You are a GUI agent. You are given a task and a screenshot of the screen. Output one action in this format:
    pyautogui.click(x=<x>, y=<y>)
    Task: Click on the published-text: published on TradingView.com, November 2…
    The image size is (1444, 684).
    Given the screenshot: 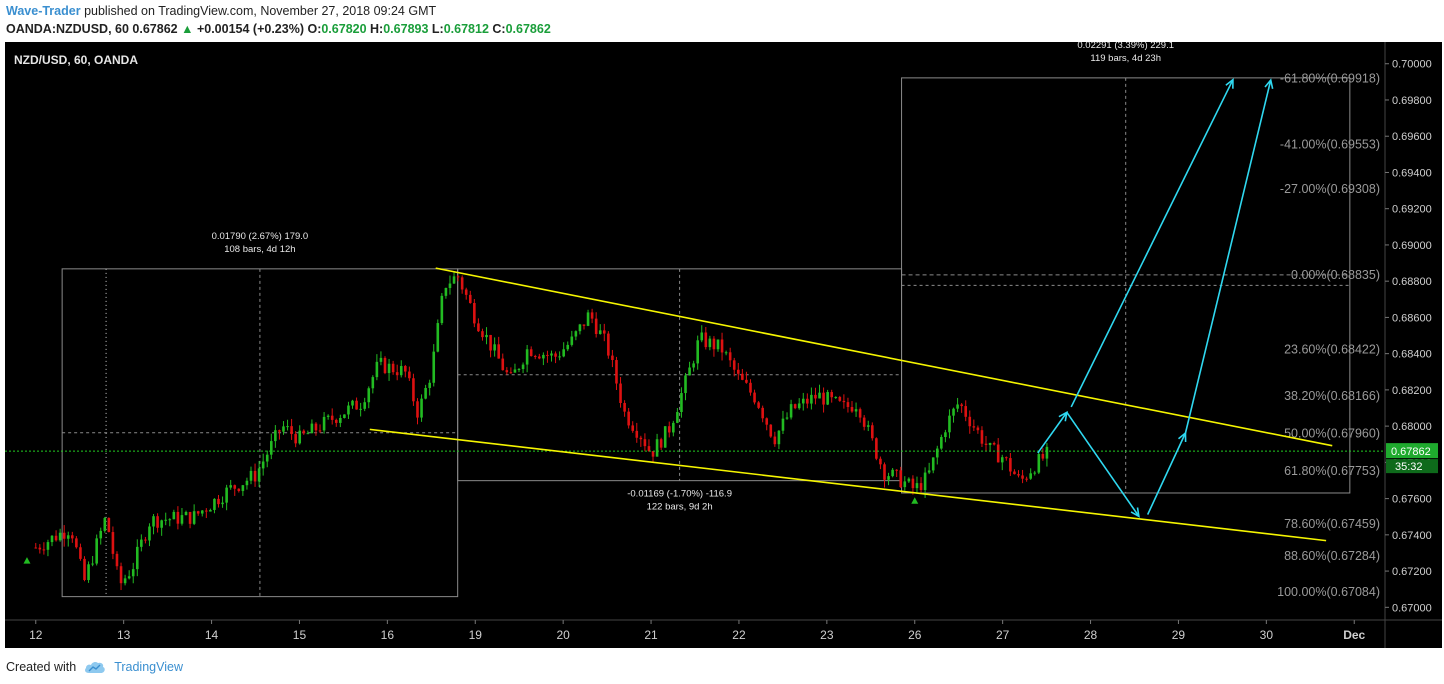 What is the action you would take?
    pyautogui.click(x=260, y=11)
    